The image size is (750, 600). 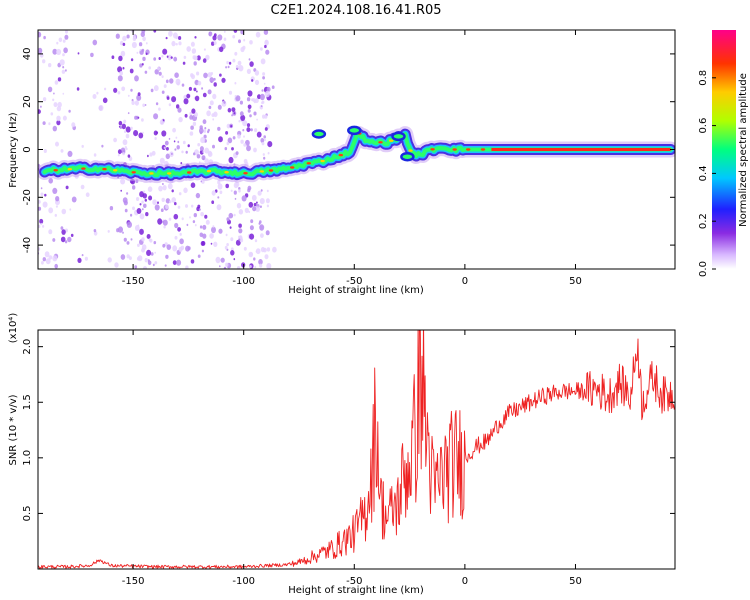 I want to click on colorbar-label: Normalized spectral amplitude, so click(x=743, y=150).